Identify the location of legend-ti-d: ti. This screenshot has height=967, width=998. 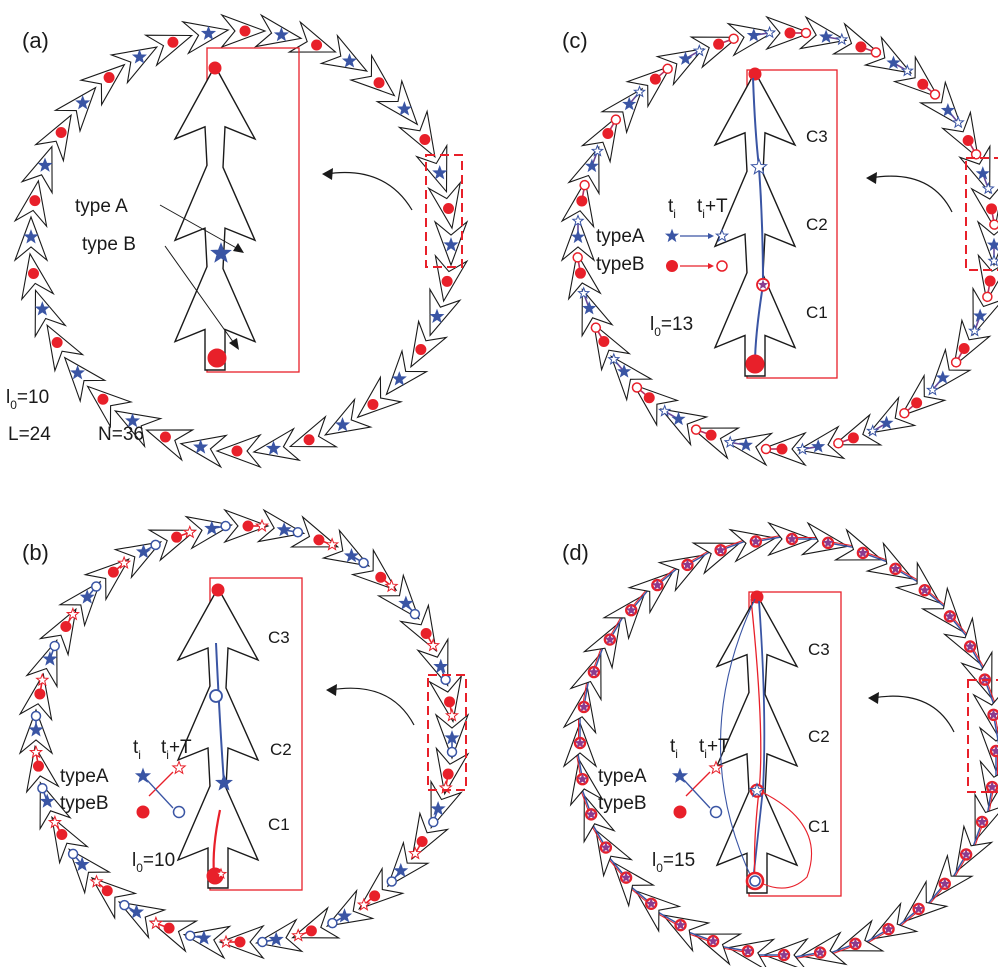
(674, 748).